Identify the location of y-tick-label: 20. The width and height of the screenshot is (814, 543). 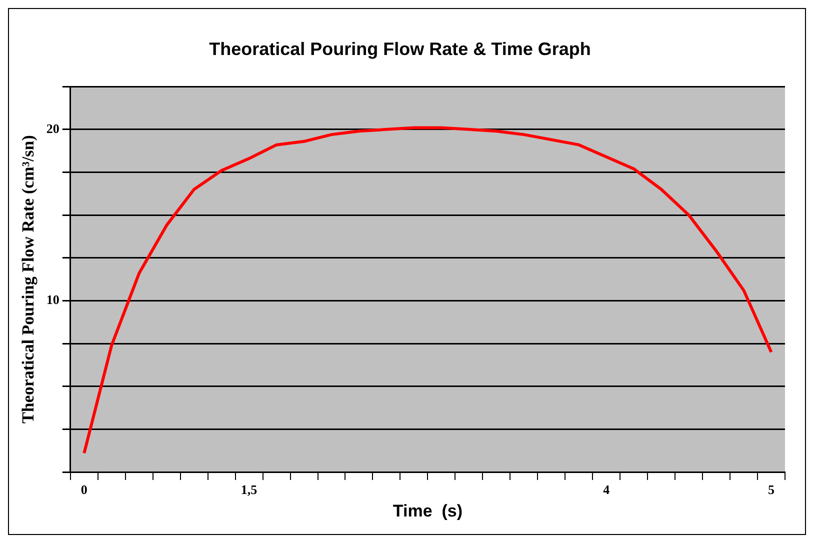
(53, 128).